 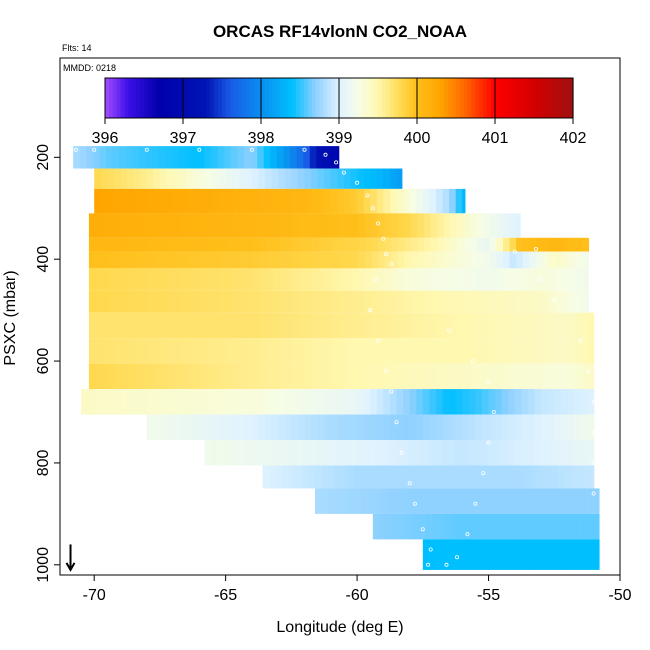 I want to click on colorbar-tick-label: 397, so click(x=183, y=138).